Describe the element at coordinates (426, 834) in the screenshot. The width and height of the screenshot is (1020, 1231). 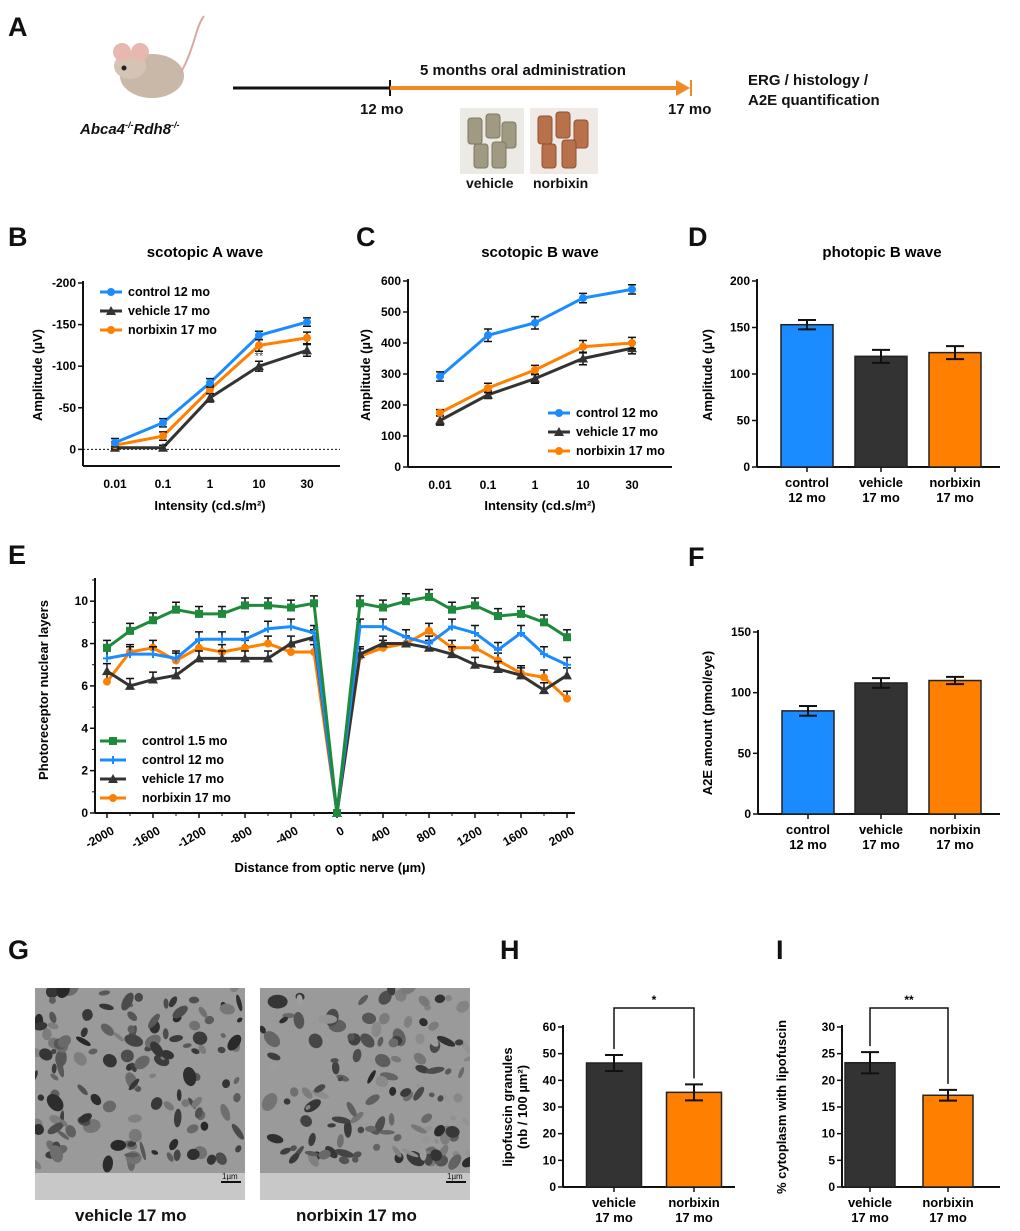
I see `x-tick-label: 800` at that location.